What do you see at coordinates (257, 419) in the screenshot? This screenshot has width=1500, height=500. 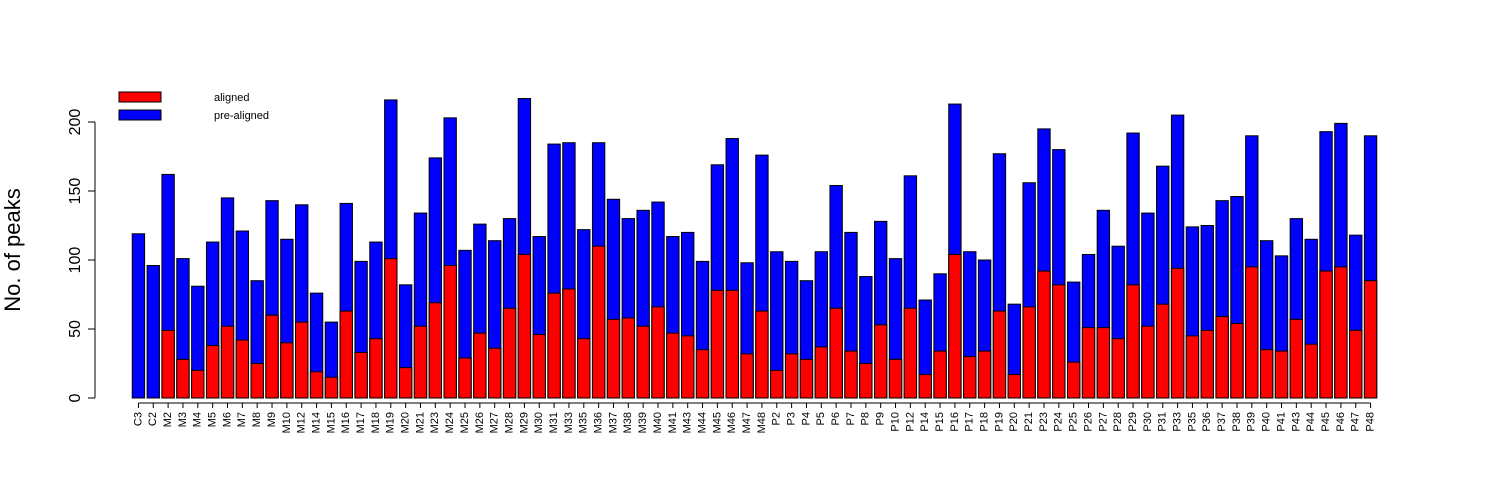 I see `x-tick-label: M8` at bounding box center [257, 419].